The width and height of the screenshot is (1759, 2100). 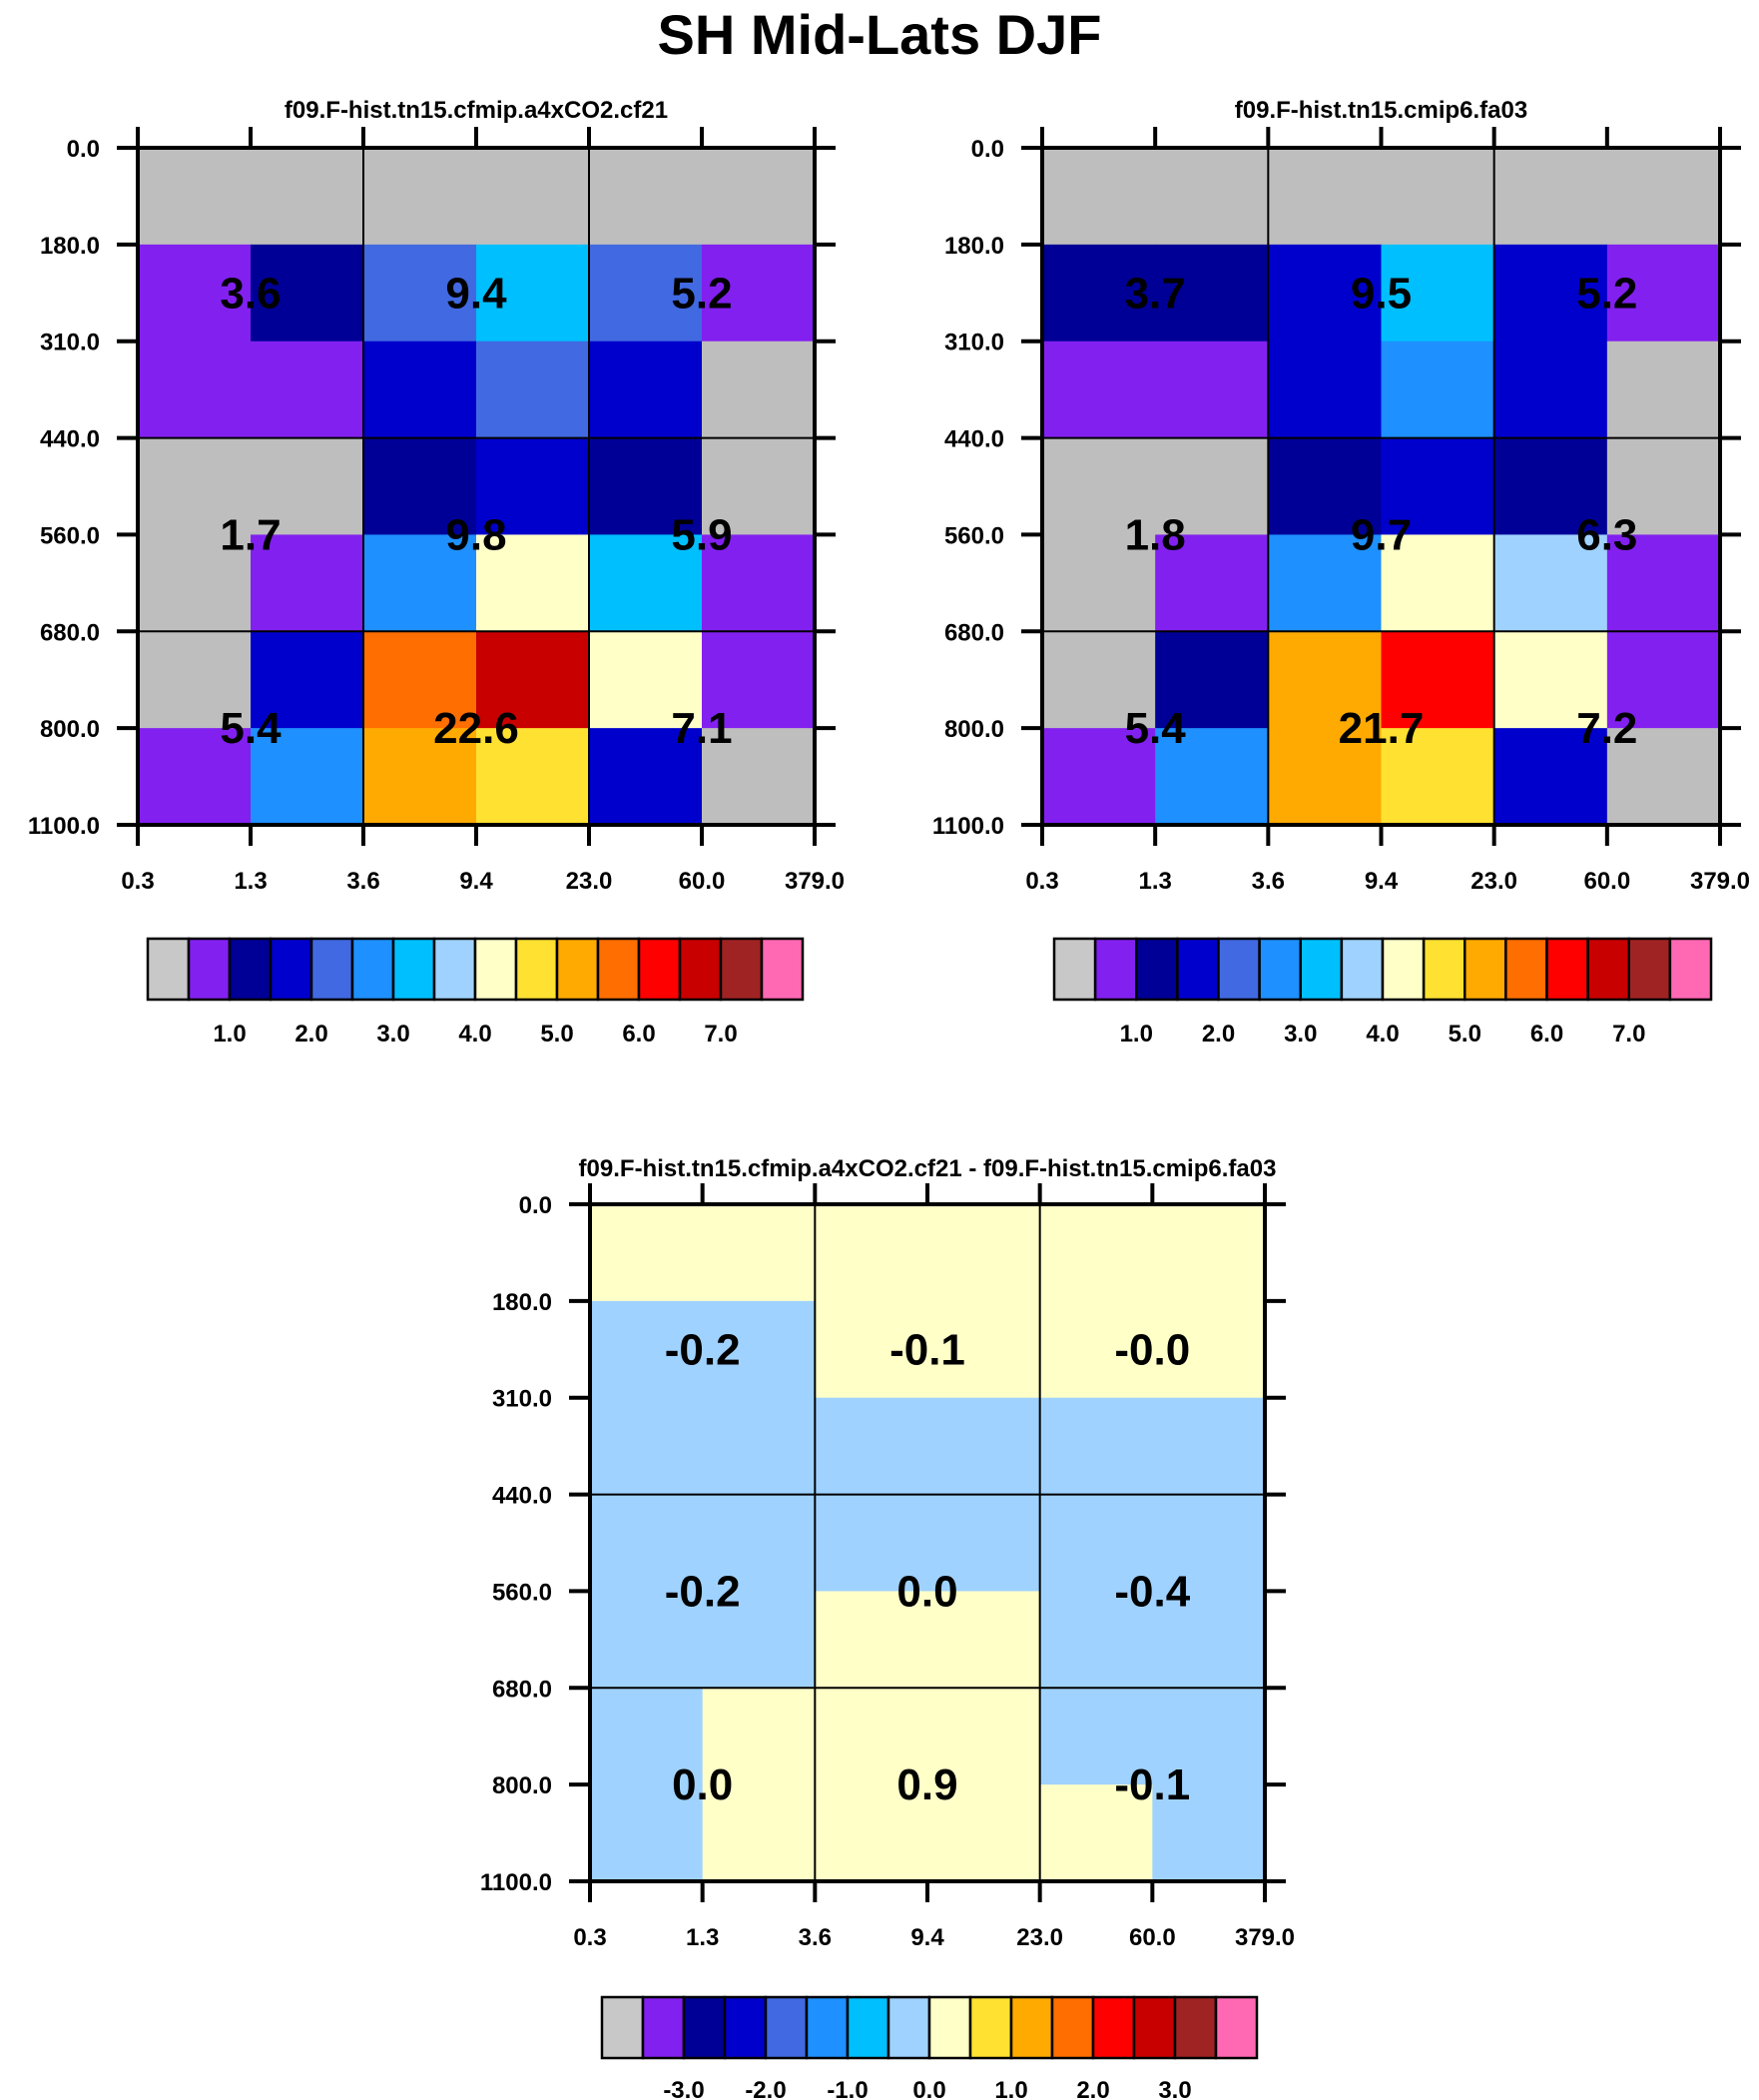 What do you see at coordinates (475, 534) in the screenshot?
I see `cell-value-label: 9.8` at bounding box center [475, 534].